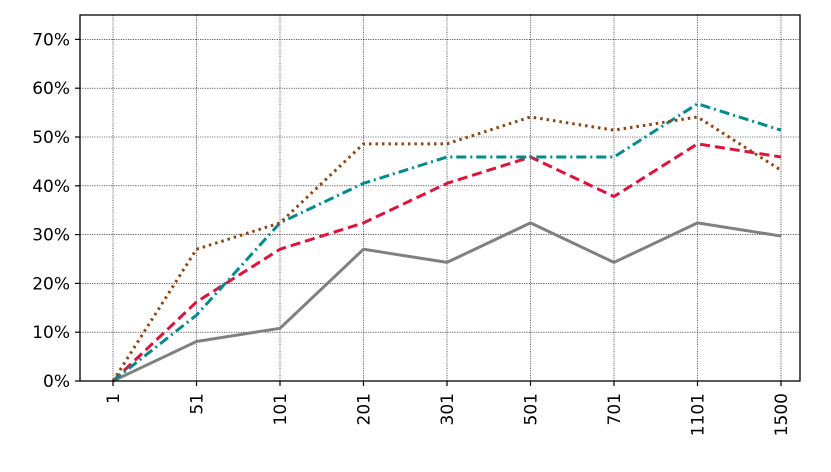 This screenshot has width=831, height=472. What do you see at coordinates (782, 414) in the screenshot?
I see `x-tick-label: 1500` at bounding box center [782, 414].